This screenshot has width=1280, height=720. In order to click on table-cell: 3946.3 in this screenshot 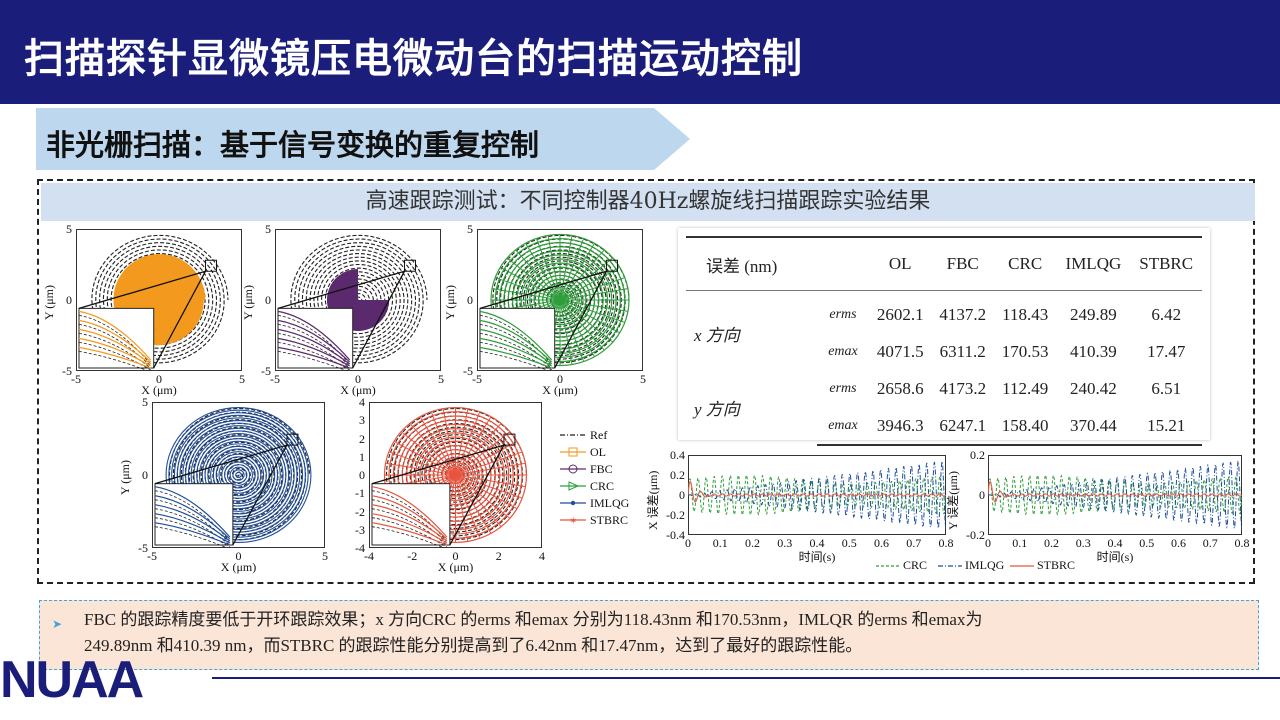, I will do `click(900, 426)`.